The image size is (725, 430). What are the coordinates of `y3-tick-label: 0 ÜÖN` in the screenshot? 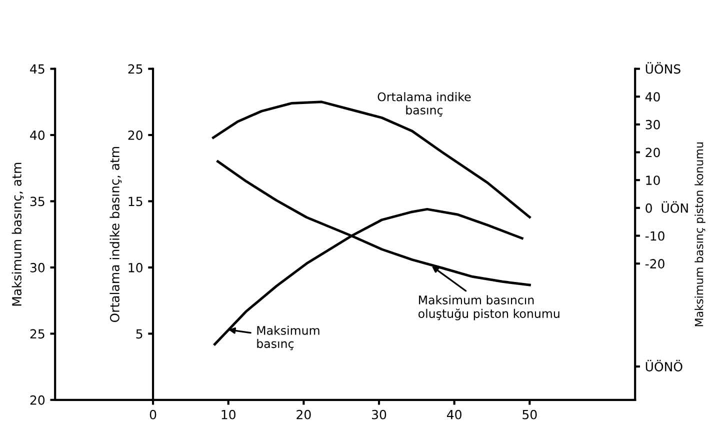 It's located at (667, 207).